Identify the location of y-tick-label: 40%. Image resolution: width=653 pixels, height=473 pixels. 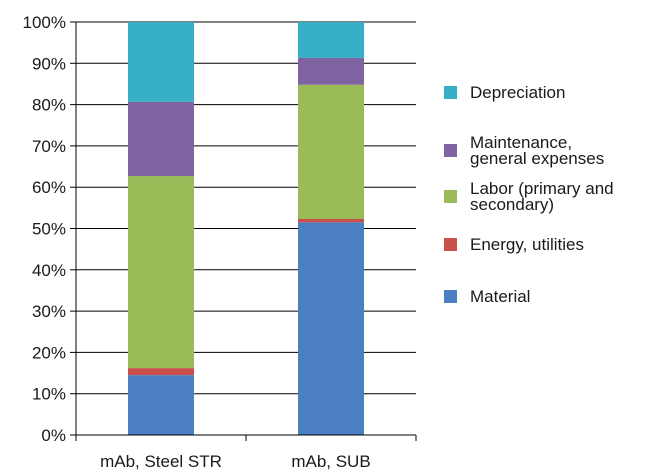
(49, 270).